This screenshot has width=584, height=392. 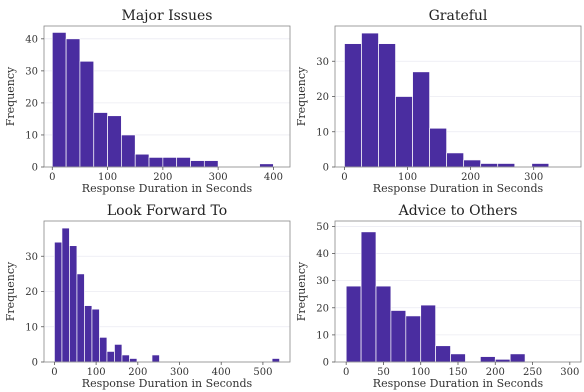 What do you see at coordinates (457, 372) in the screenshot?
I see `x-tick-label: 150` at bounding box center [457, 372].